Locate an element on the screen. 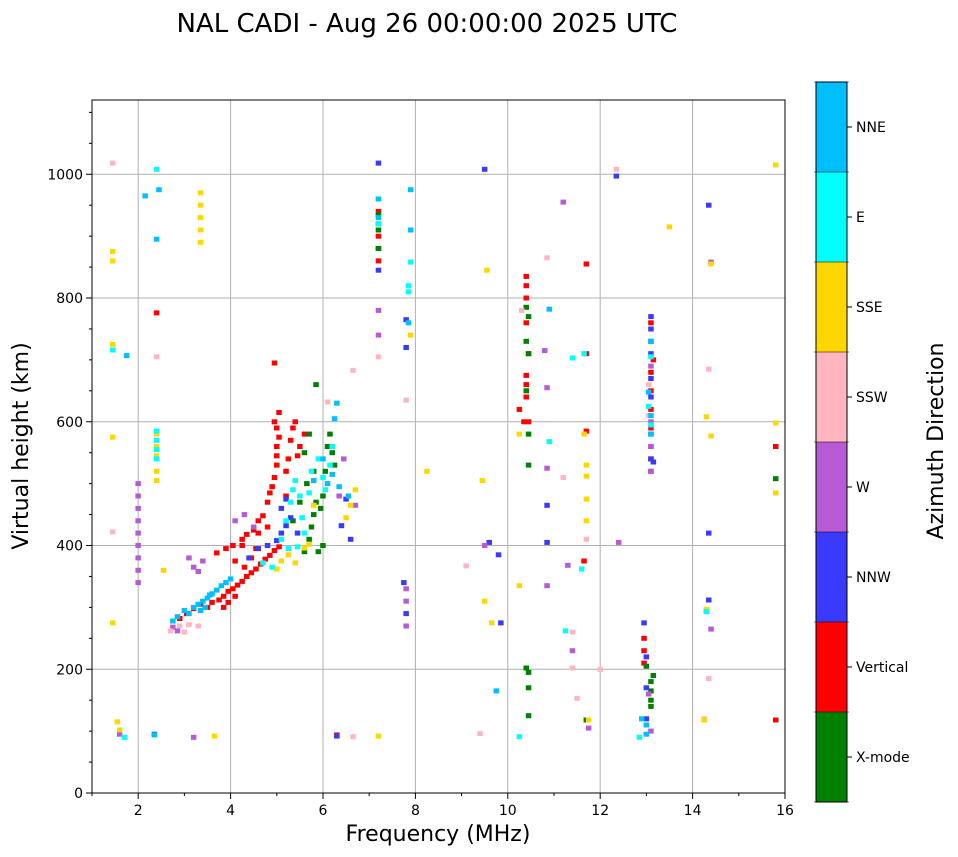  y-tick-label: 0 is located at coordinates (78, 794).